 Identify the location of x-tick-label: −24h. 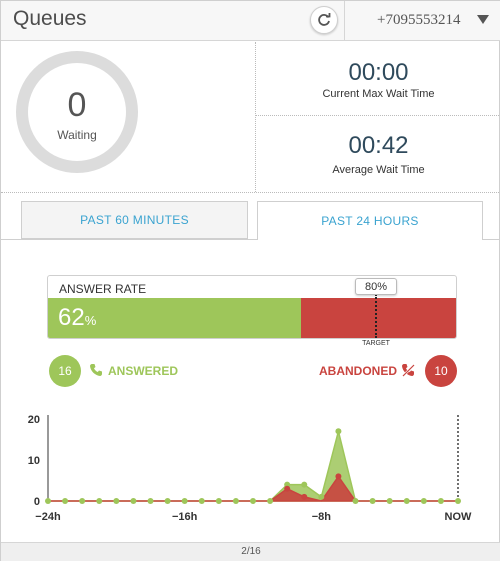
(48, 517).